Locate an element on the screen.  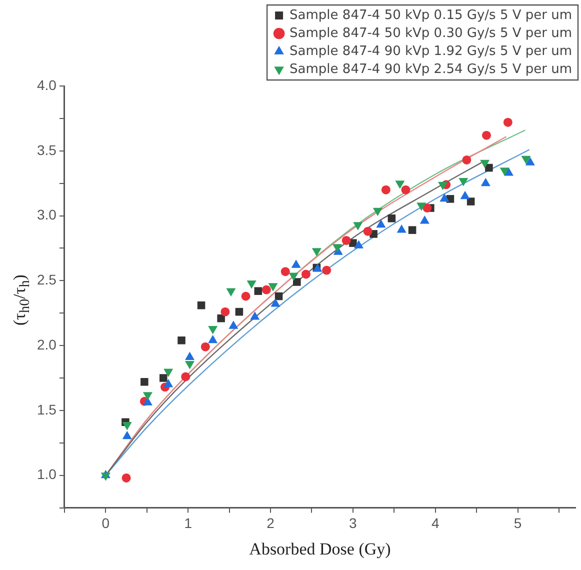
x-tick-label: 5 is located at coordinates (518, 523).